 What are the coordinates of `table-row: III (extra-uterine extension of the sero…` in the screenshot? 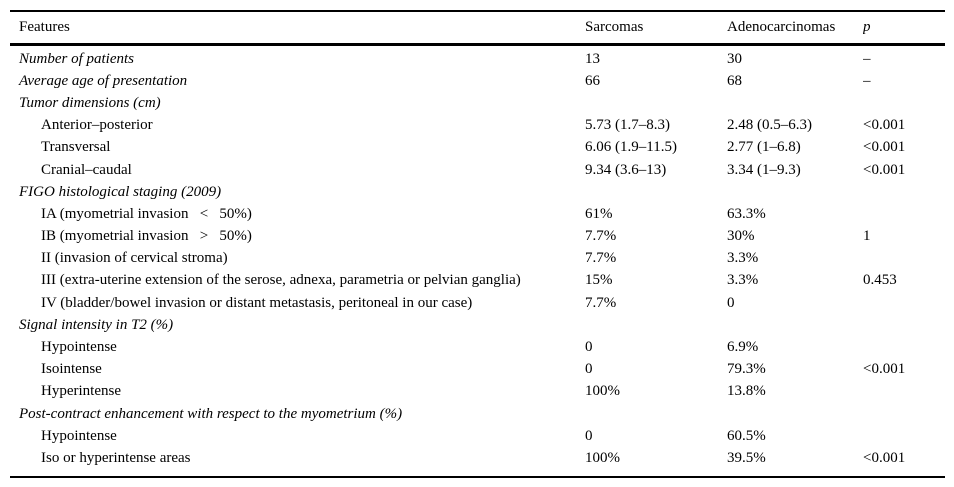 It's located at (477, 281).